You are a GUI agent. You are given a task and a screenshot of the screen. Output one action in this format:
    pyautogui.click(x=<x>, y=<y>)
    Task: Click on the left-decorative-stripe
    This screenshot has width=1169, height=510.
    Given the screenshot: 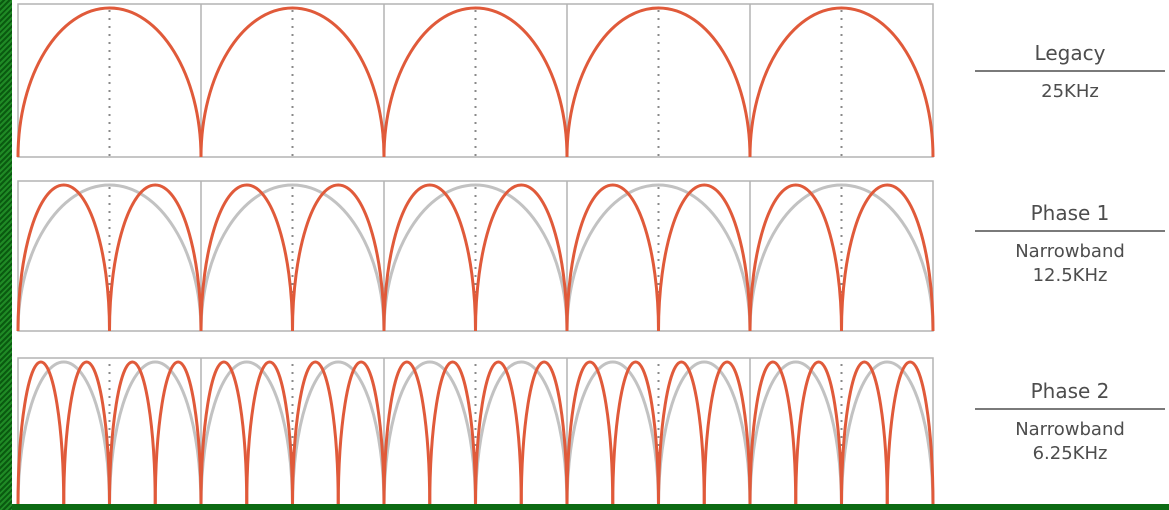 What is the action you would take?
    pyautogui.click(x=7, y=255)
    